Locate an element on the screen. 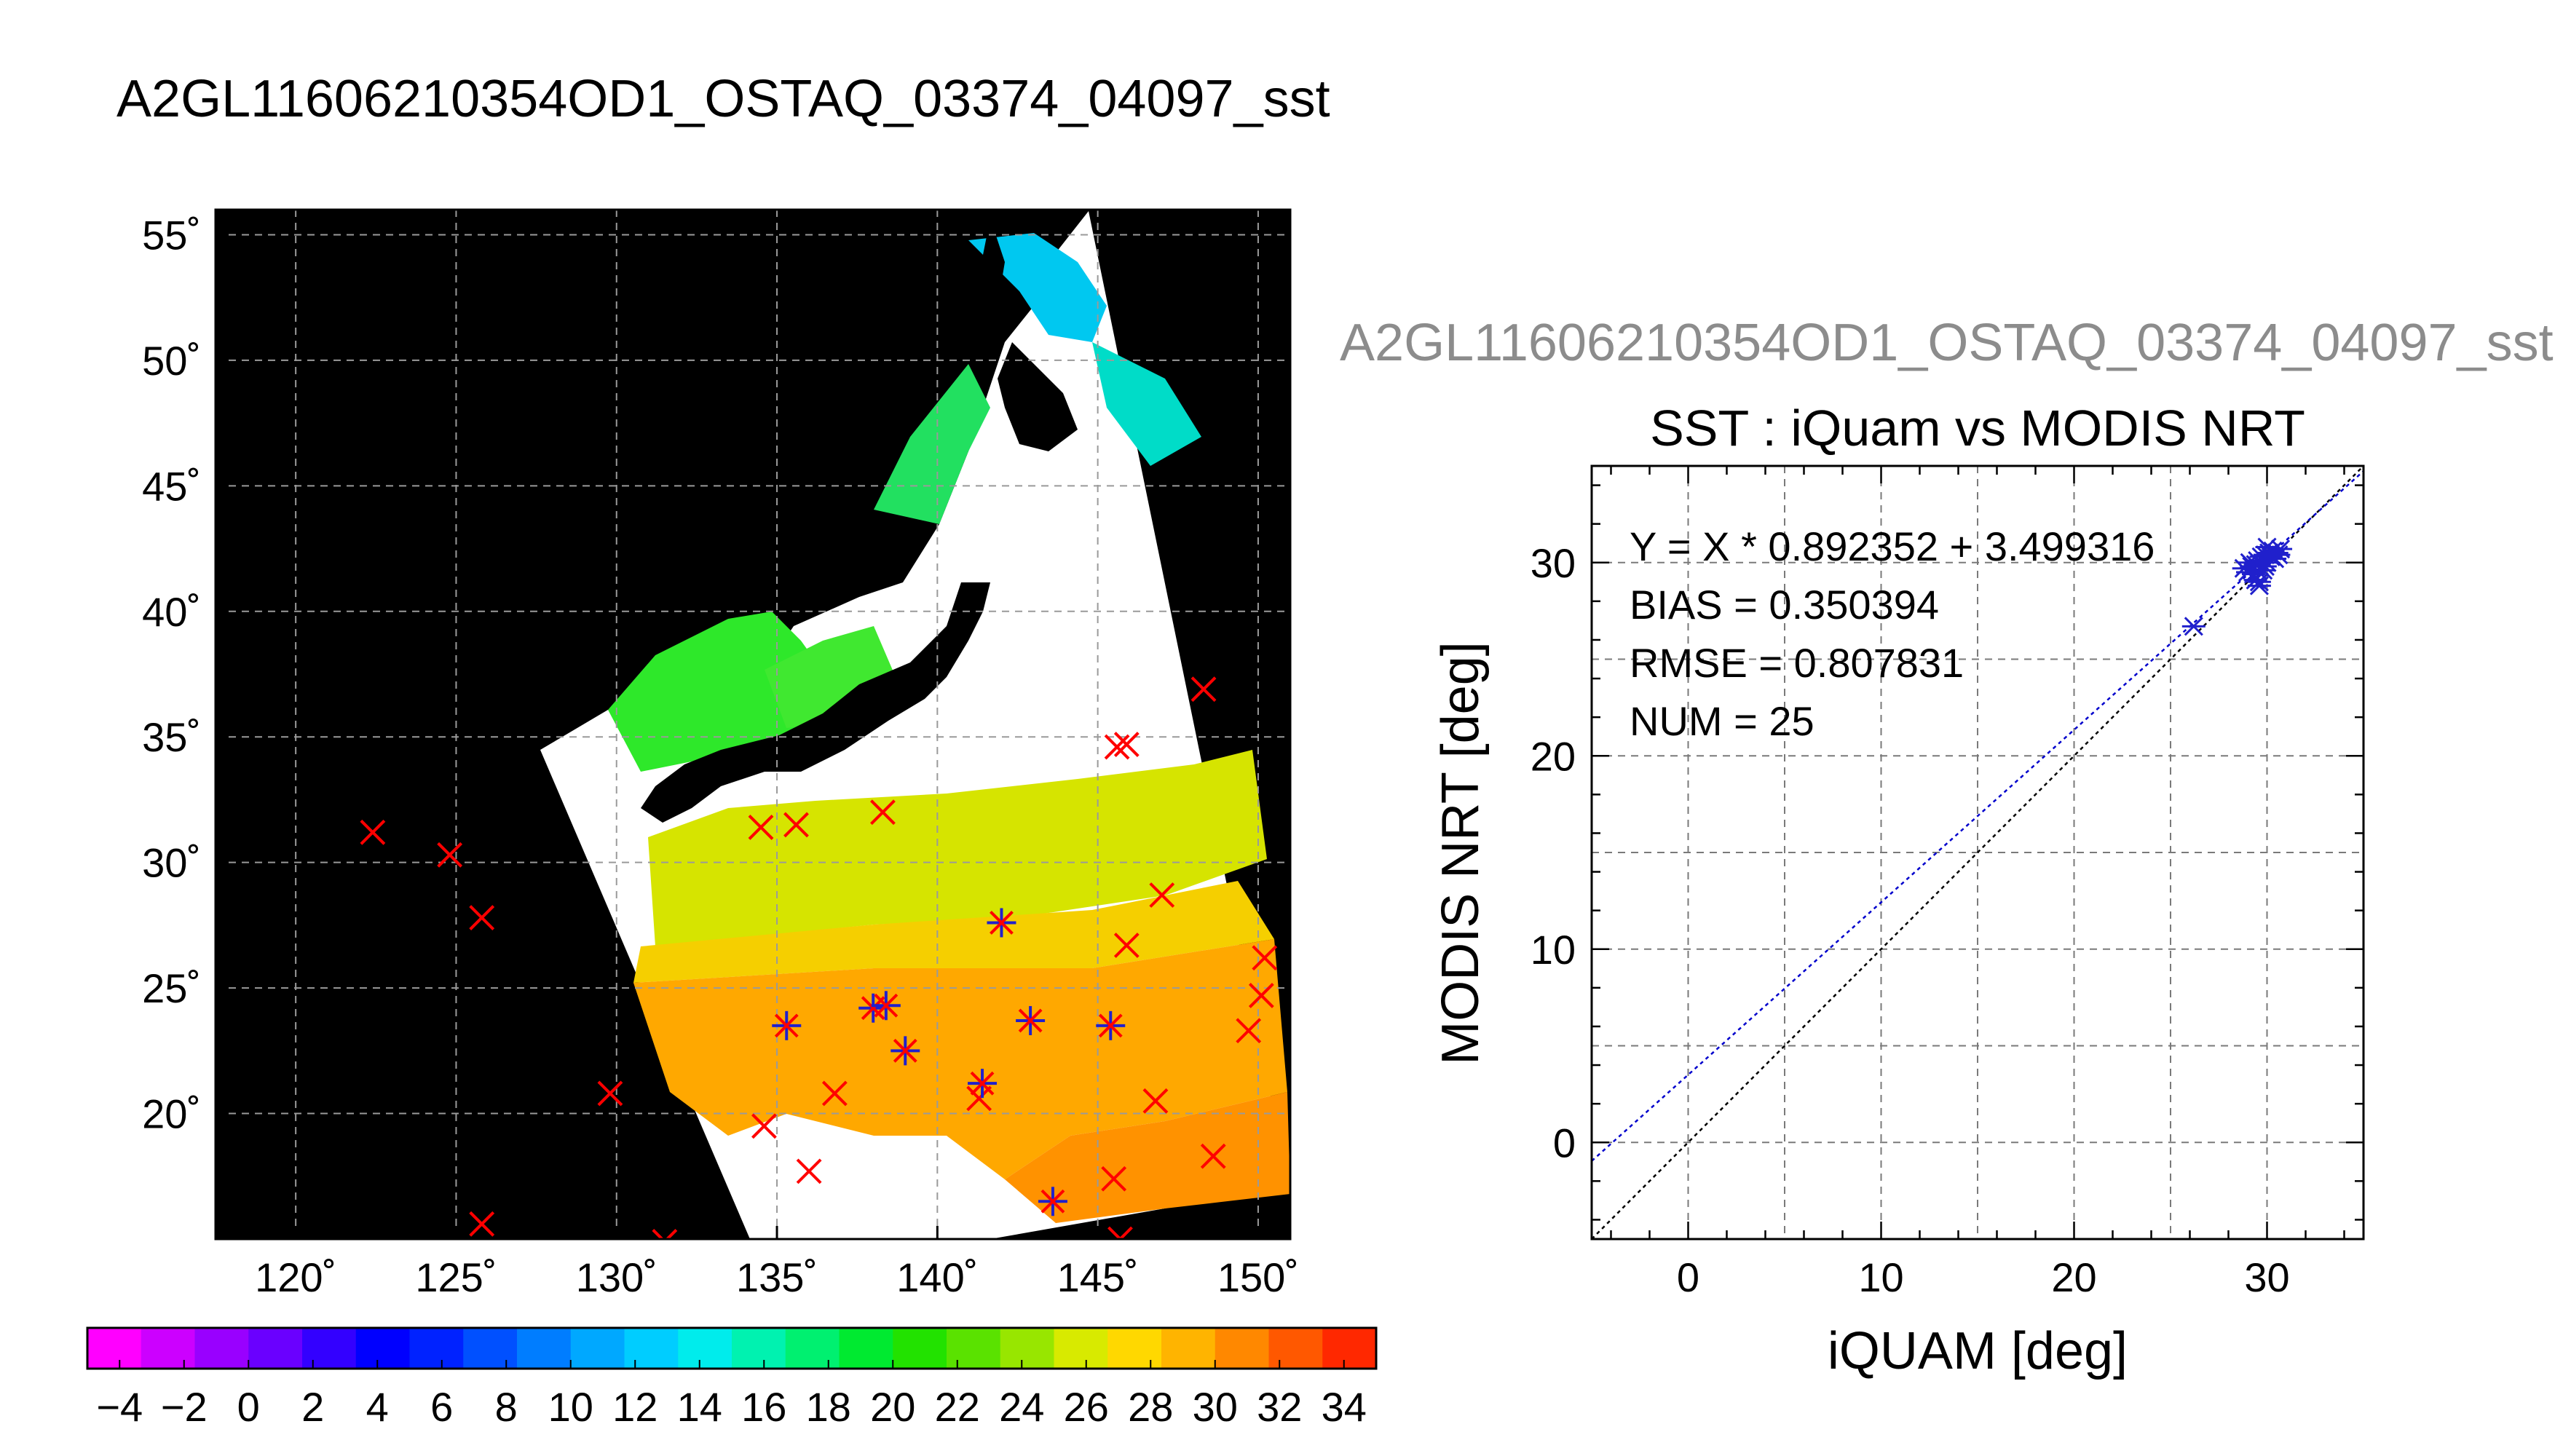 The width and height of the screenshot is (2555, 1456). sst-band-yellow is located at coordinates (953, 932).